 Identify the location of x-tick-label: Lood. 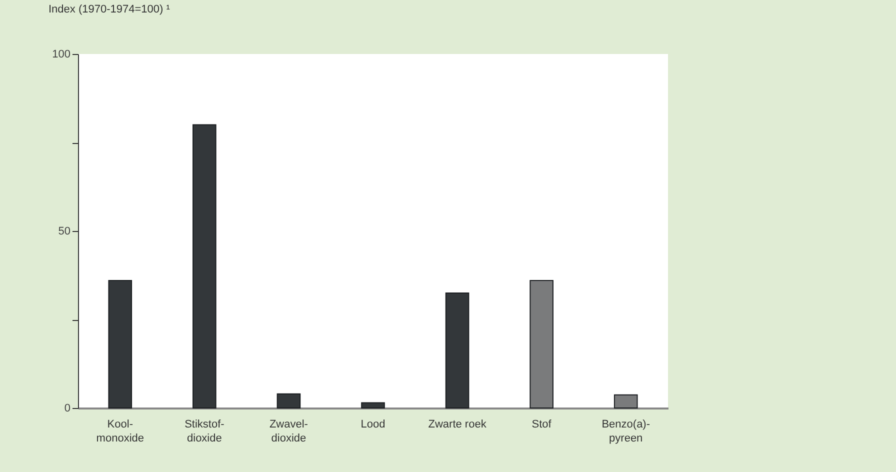
(373, 424).